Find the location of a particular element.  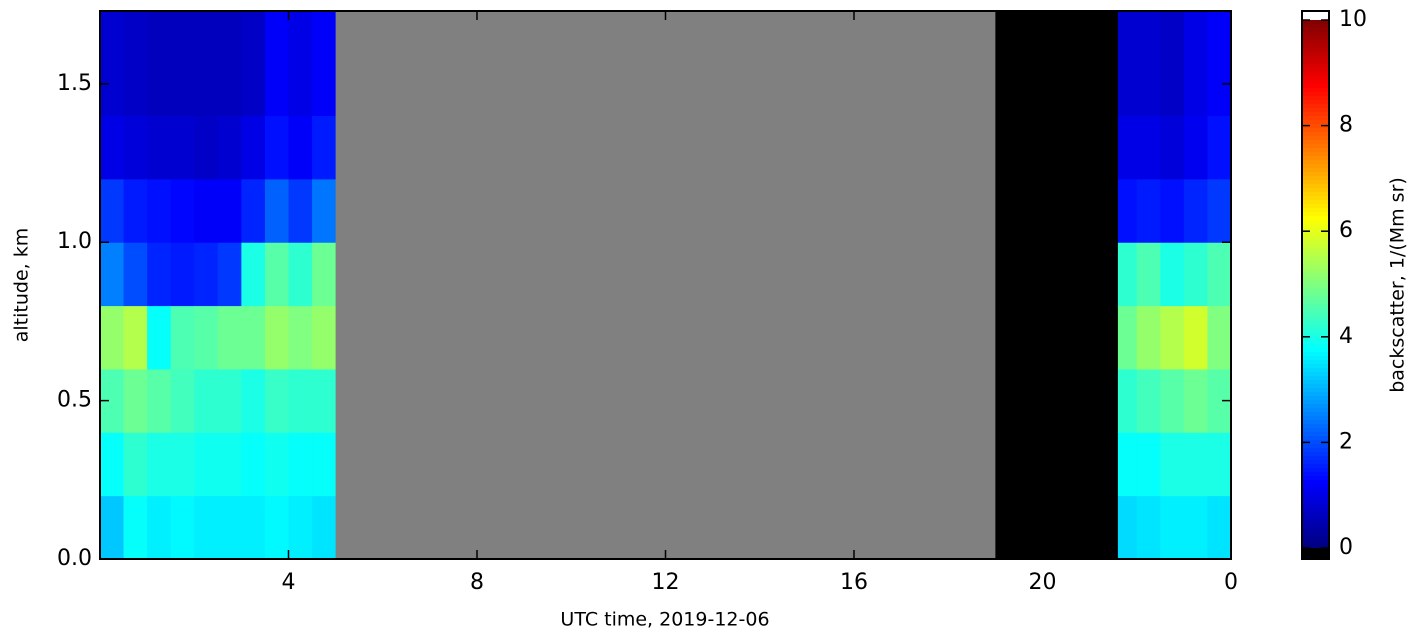

colorbar-over is located at coordinates (1315, 15).